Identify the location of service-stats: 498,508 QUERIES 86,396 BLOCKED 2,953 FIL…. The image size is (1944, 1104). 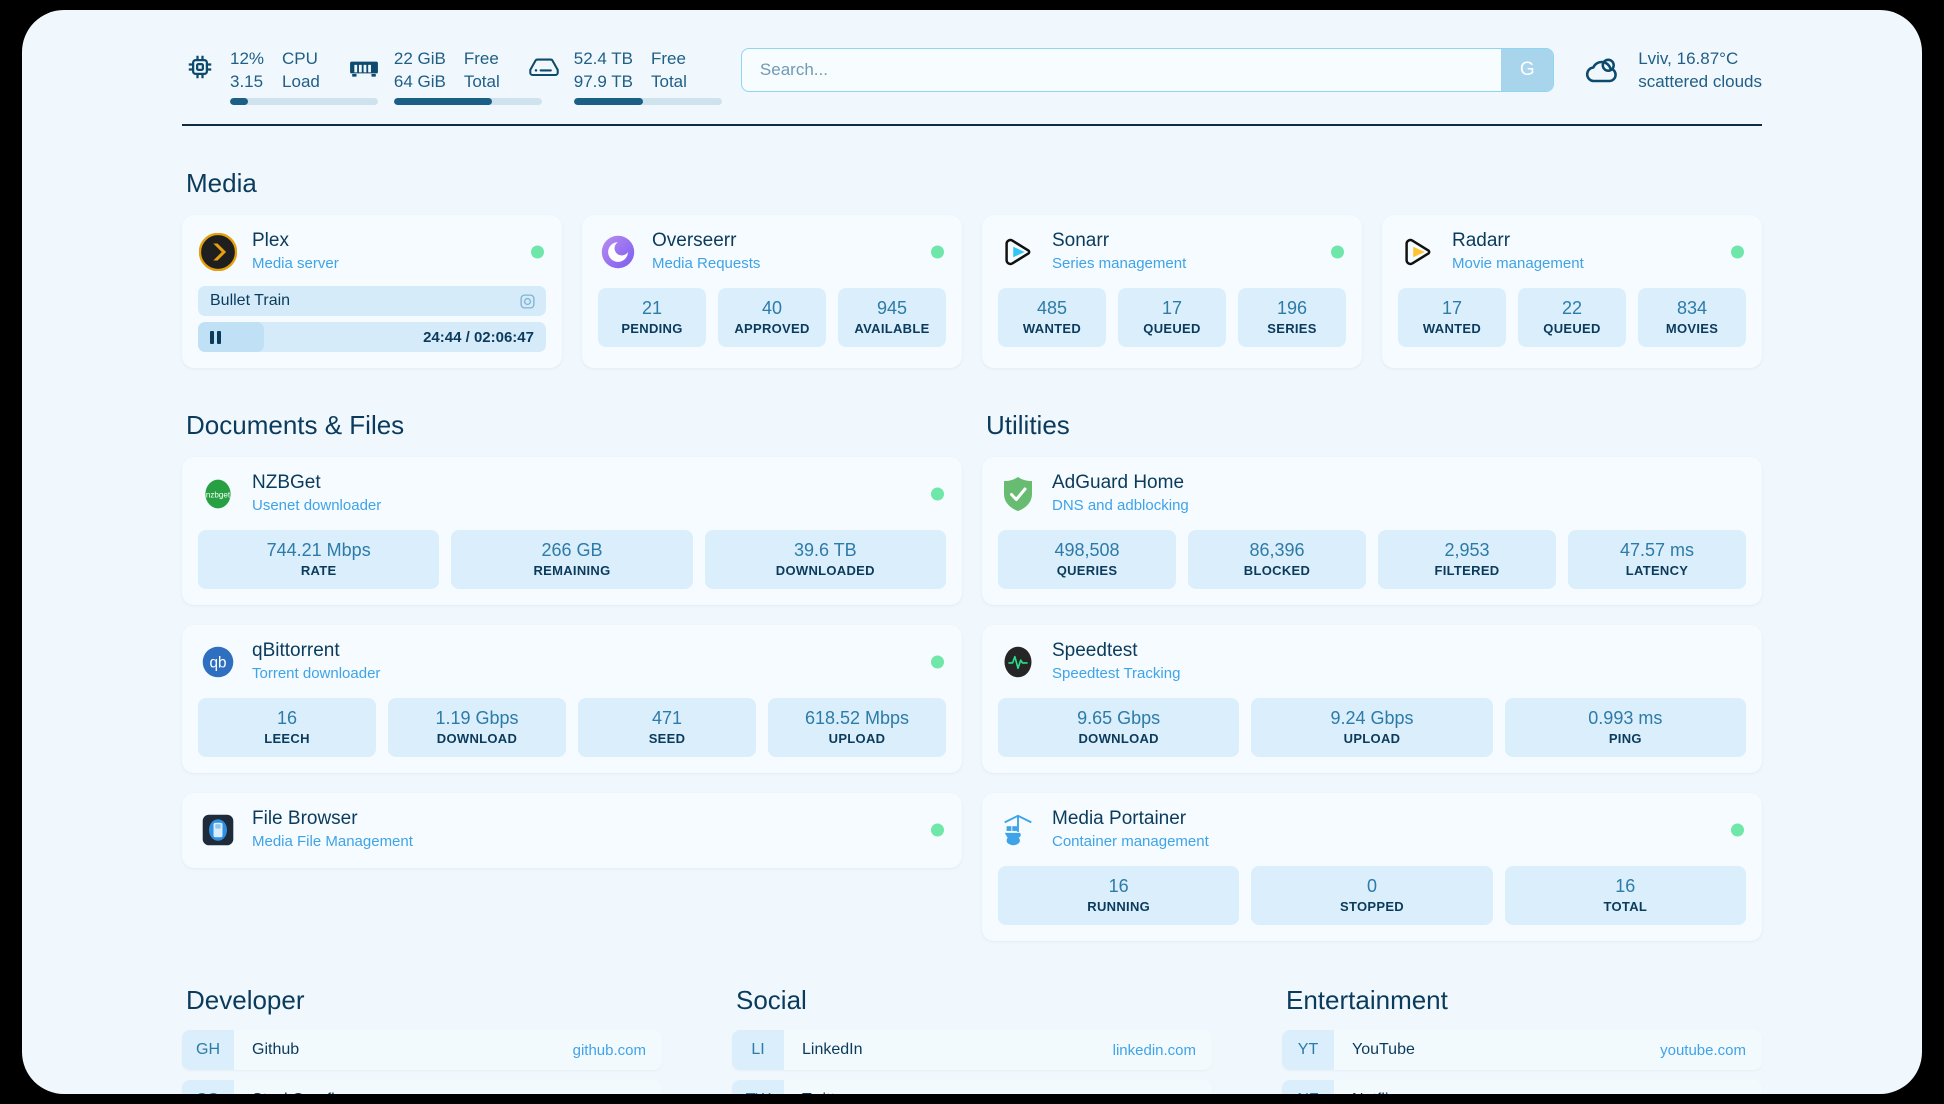
(1372, 559).